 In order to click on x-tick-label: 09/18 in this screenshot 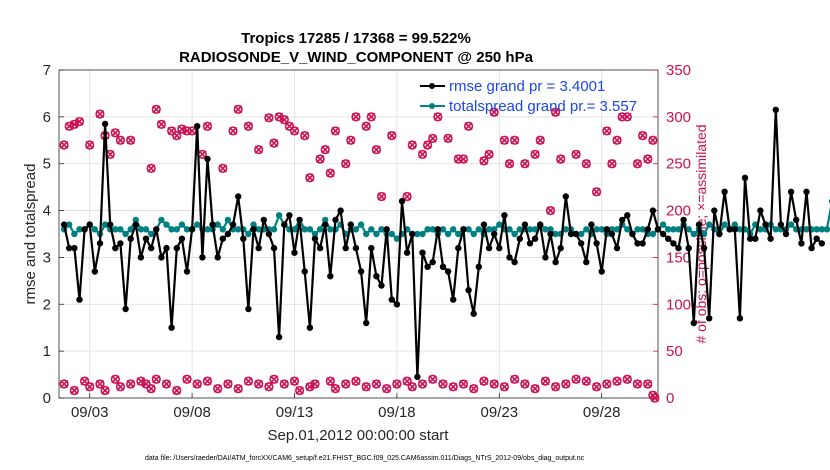, I will do `click(397, 412)`.